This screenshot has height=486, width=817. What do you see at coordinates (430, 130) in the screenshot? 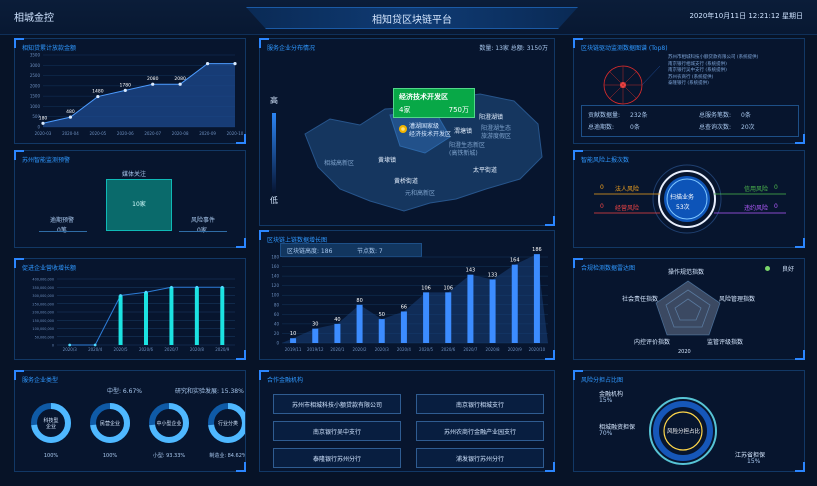
I see `area-label: 漕湖国家级 经济技术开发区` at bounding box center [430, 130].